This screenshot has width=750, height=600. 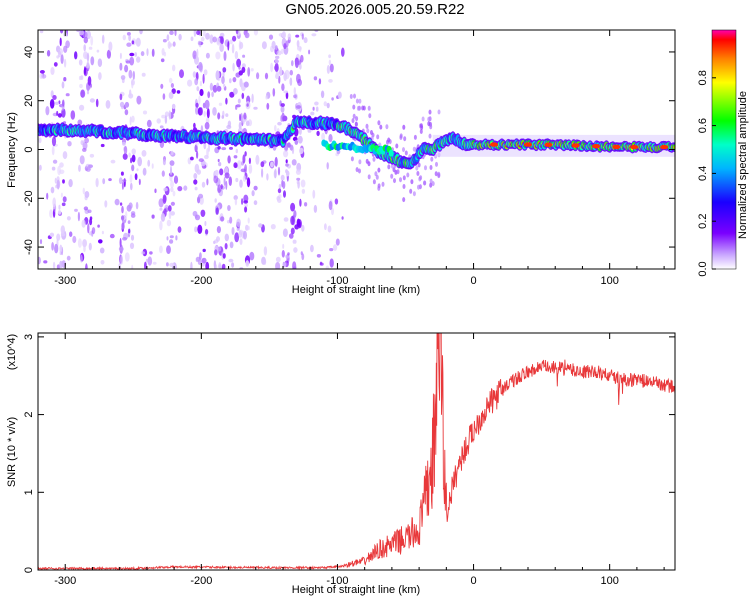 I want to click on y-tick-label: -40, so click(x=29, y=247).